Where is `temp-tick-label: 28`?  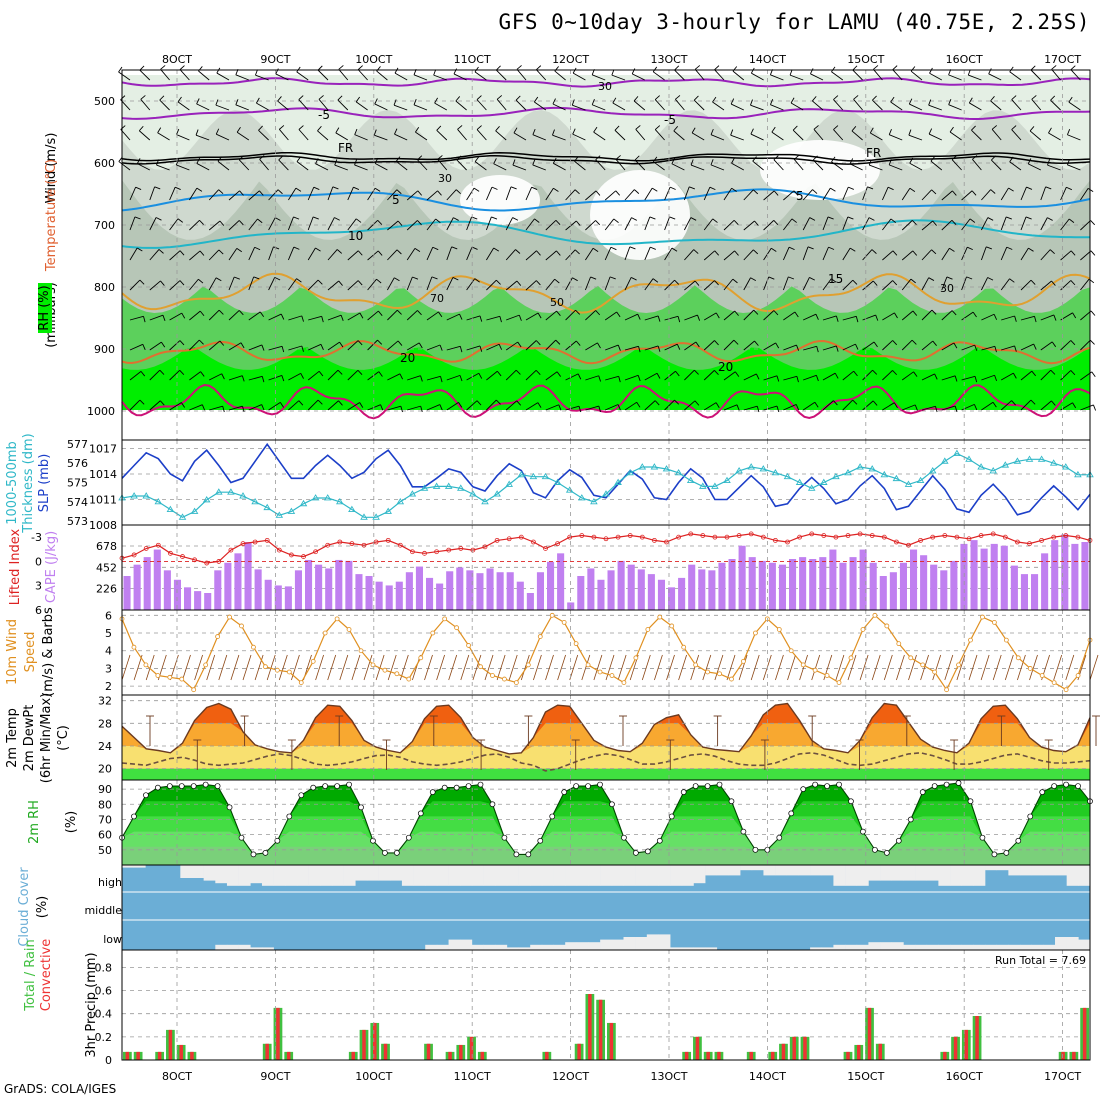
temp-tick-label: 28 is located at coordinates (105, 723).